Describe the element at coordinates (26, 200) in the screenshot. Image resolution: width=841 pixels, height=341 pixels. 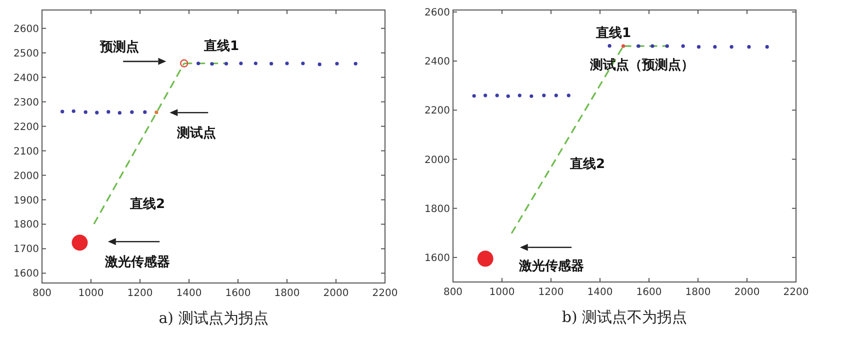
I see `y-tick-label: 1900` at that location.